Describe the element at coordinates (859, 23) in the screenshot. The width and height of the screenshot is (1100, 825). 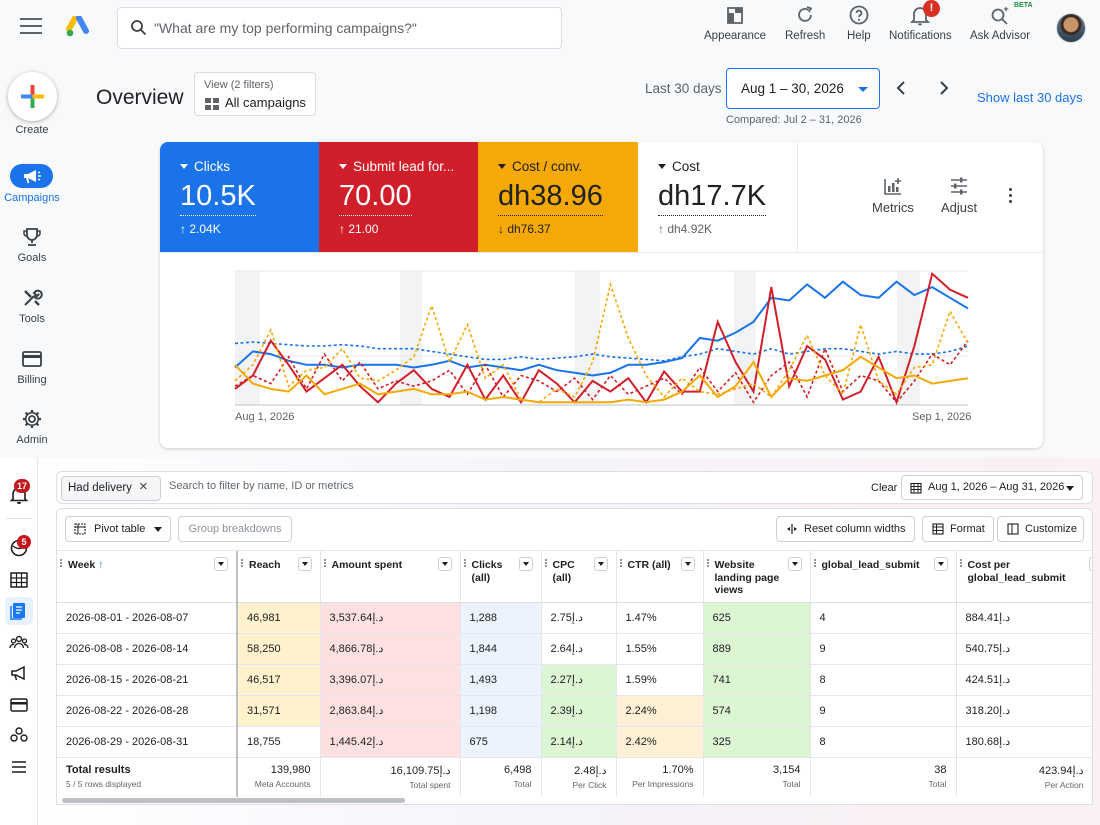
I see `help-button: Help` at that location.